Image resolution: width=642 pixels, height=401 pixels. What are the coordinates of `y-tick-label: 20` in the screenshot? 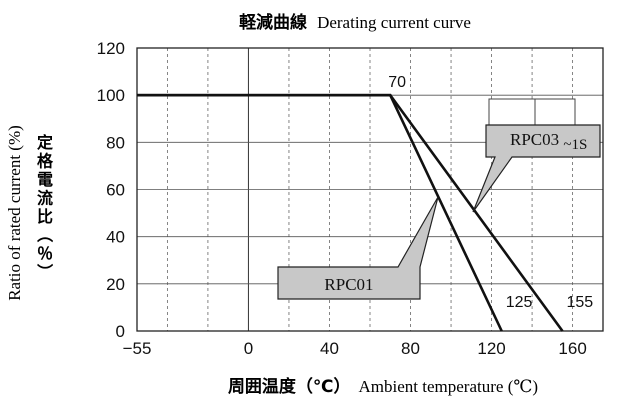 It's located at (115, 284).